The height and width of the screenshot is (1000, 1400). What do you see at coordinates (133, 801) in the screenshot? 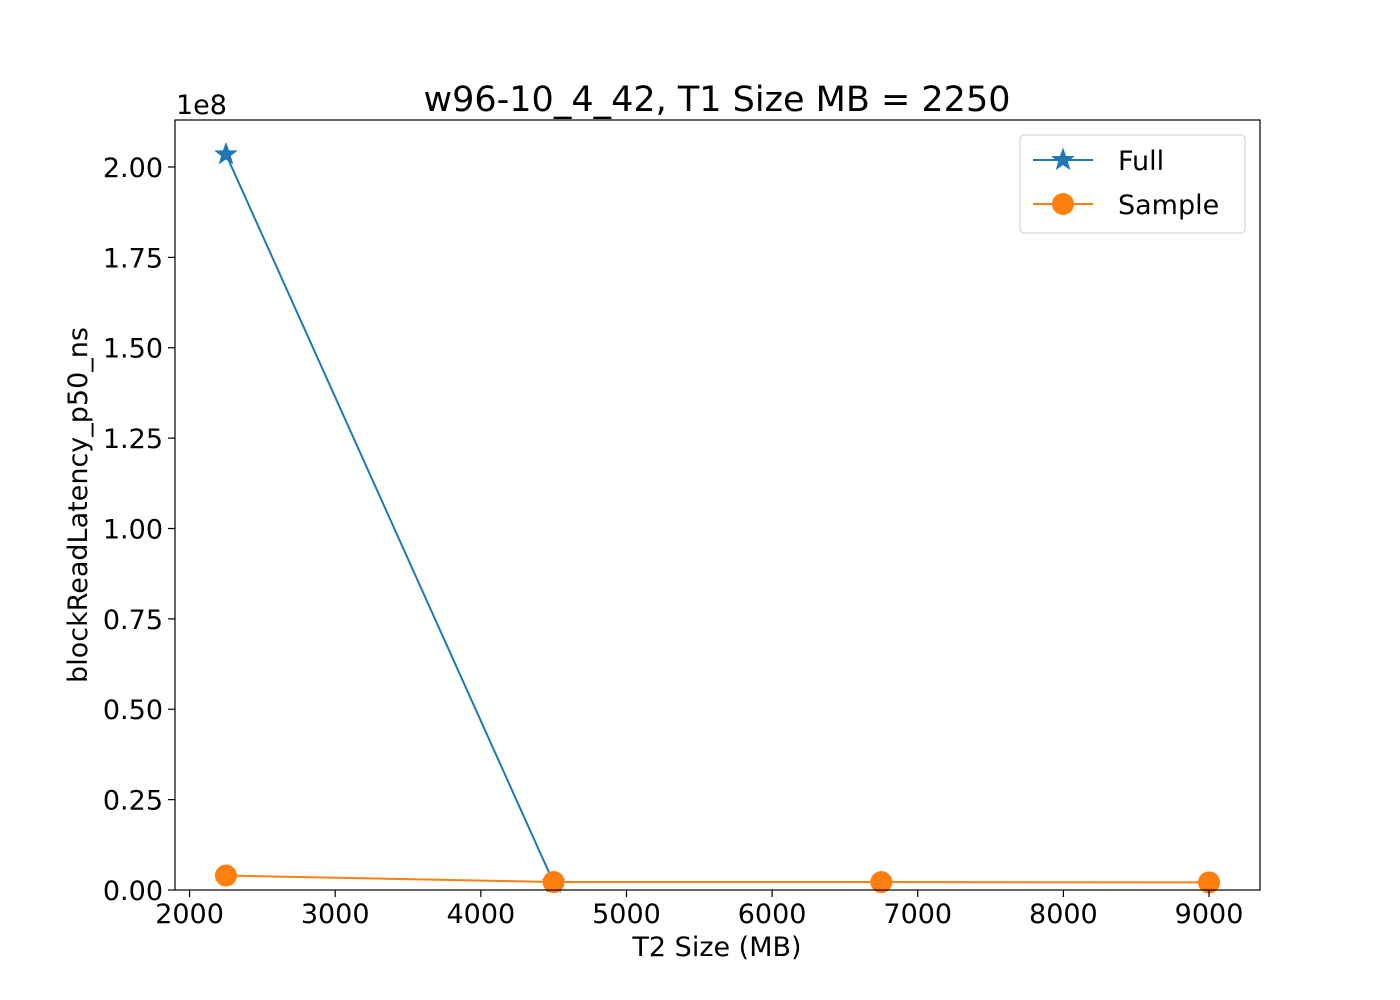
I see `y-tick-label: 0.25` at bounding box center [133, 801].